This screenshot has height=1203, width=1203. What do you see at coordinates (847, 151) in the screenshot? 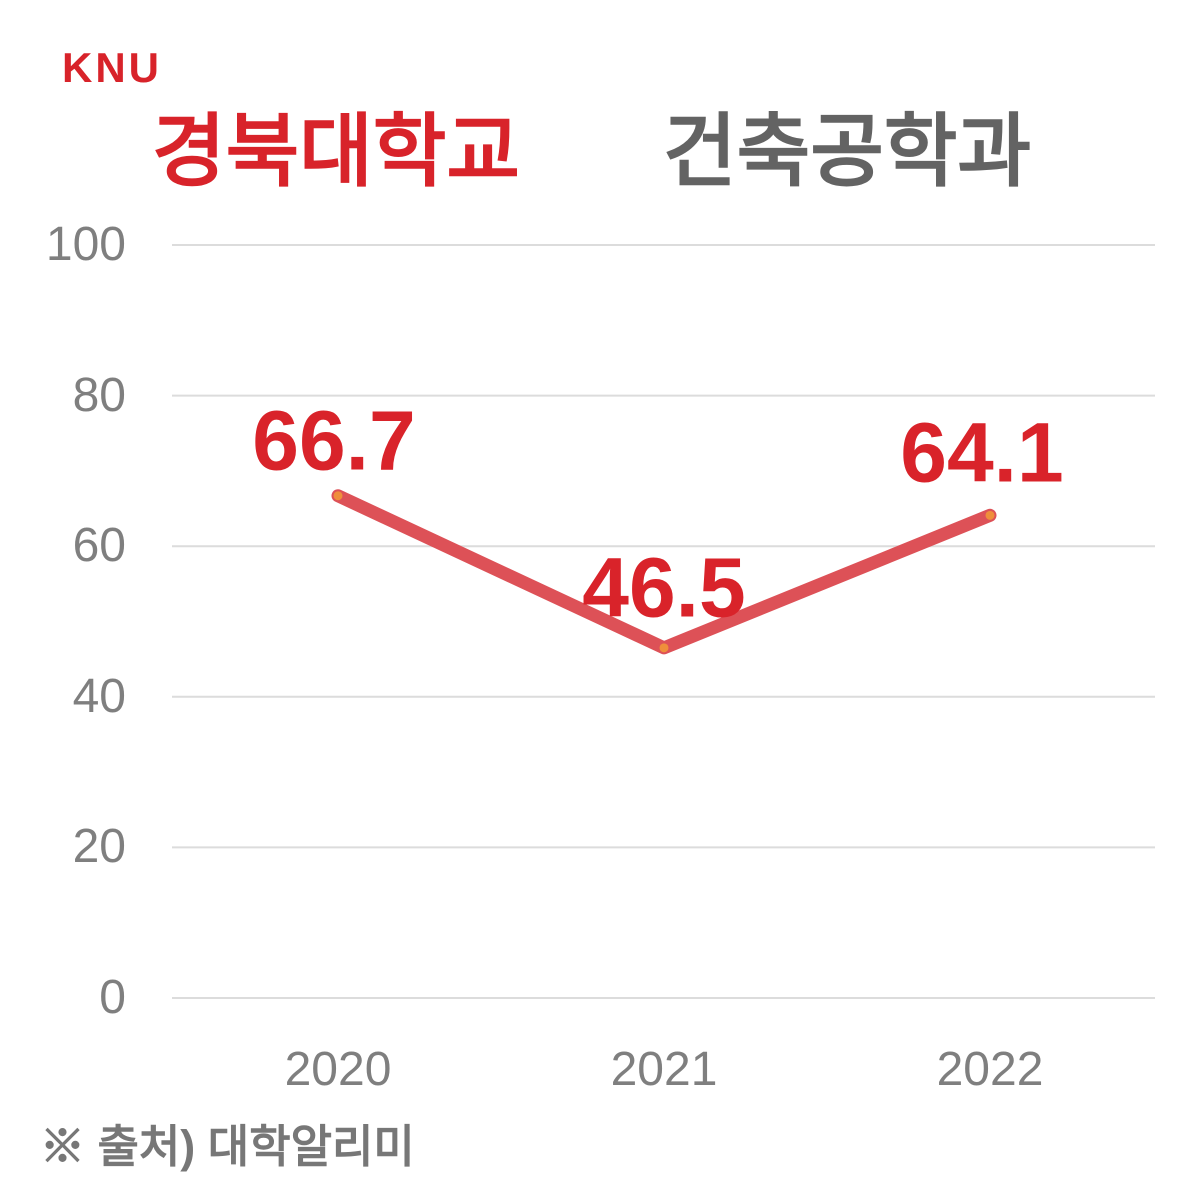
I see `title-department: 건축공학과` at bounding box center [847, 151].